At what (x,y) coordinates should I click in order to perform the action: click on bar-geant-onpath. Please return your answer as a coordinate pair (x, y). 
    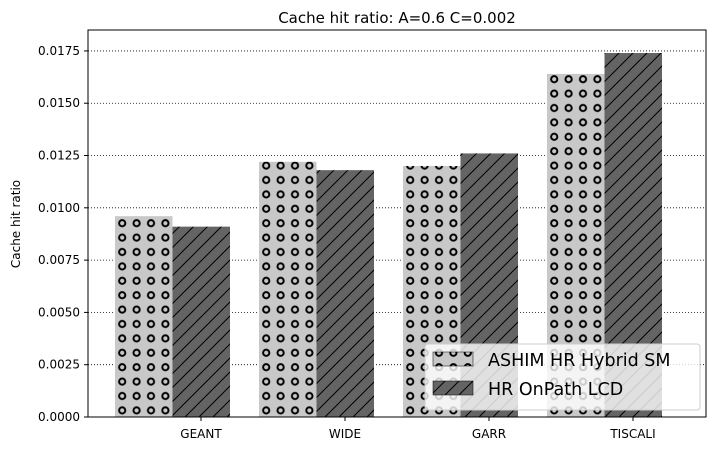
    Looking at the image, I should click on (201, 321).